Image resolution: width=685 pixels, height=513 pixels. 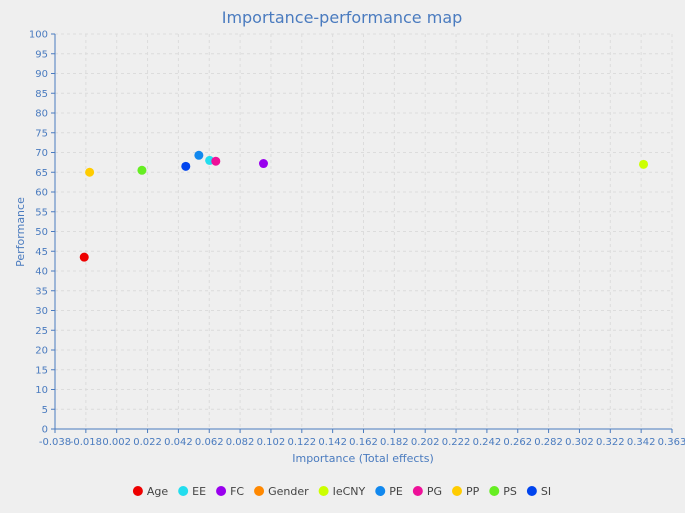 I want to click on y-tick-label: 10, so click(x=41, y=390).